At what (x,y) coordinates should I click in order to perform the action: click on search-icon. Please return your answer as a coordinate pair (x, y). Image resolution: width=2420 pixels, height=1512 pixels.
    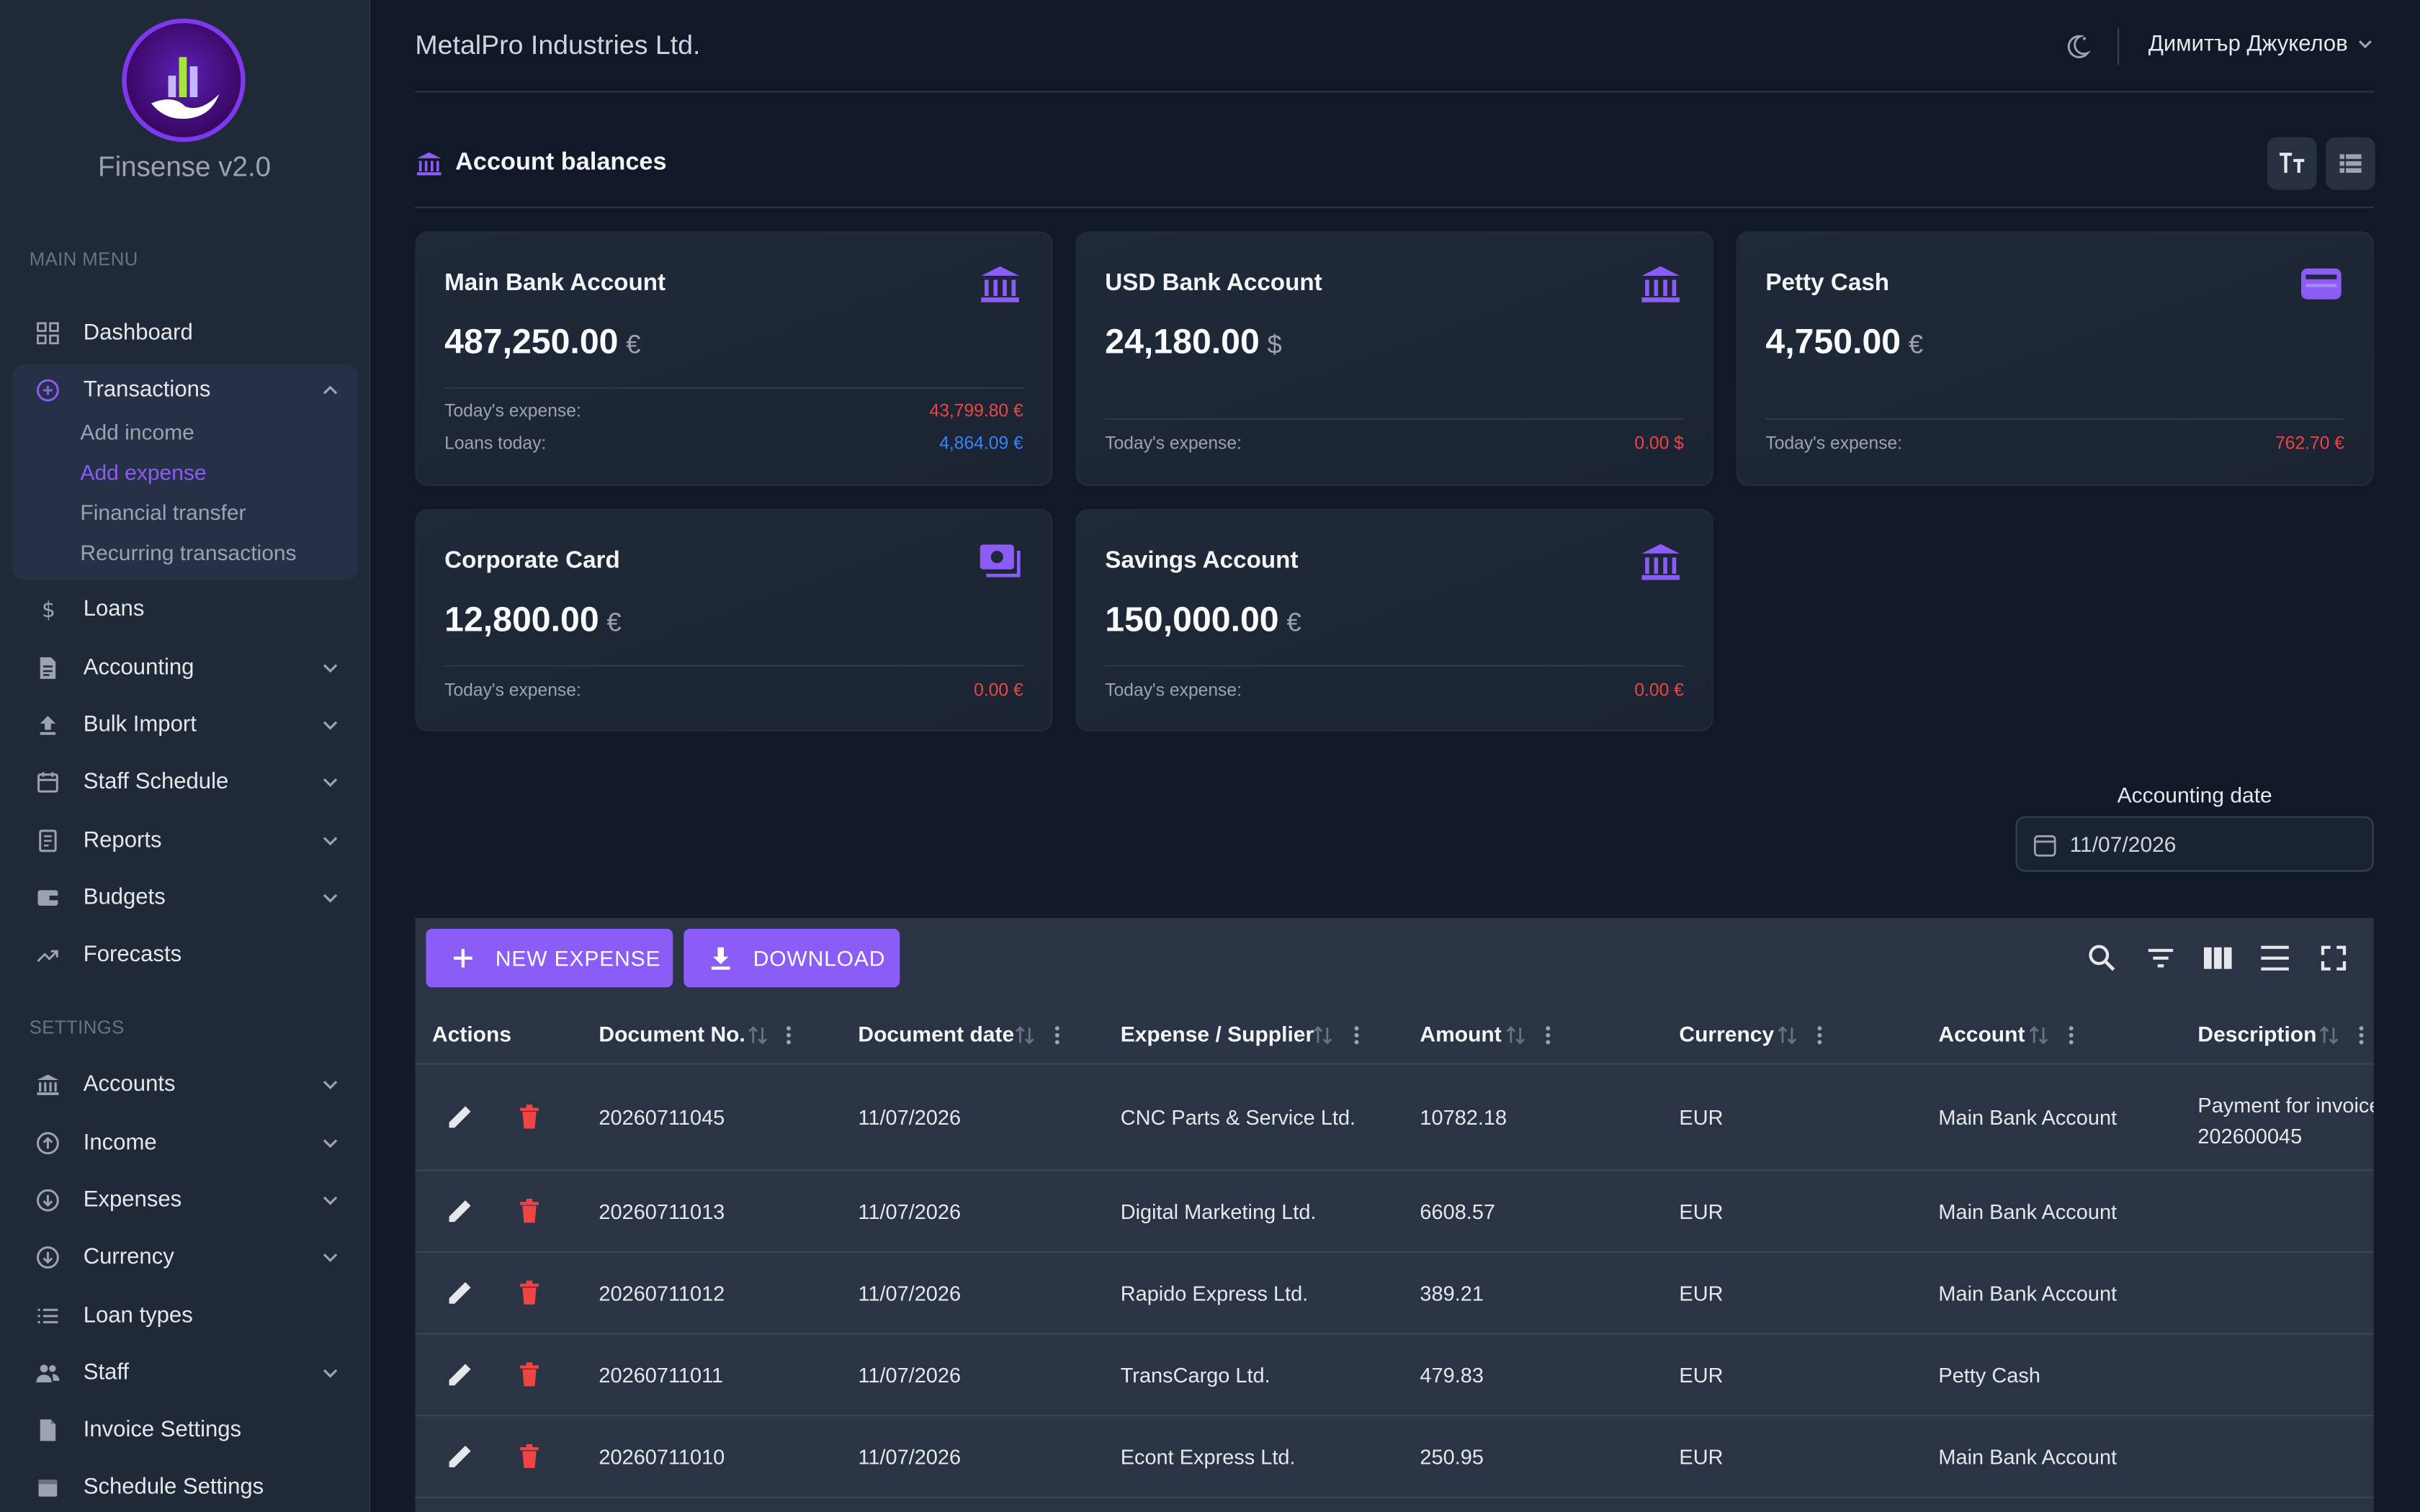
    Looking at the image, I should click on (2102, 957).